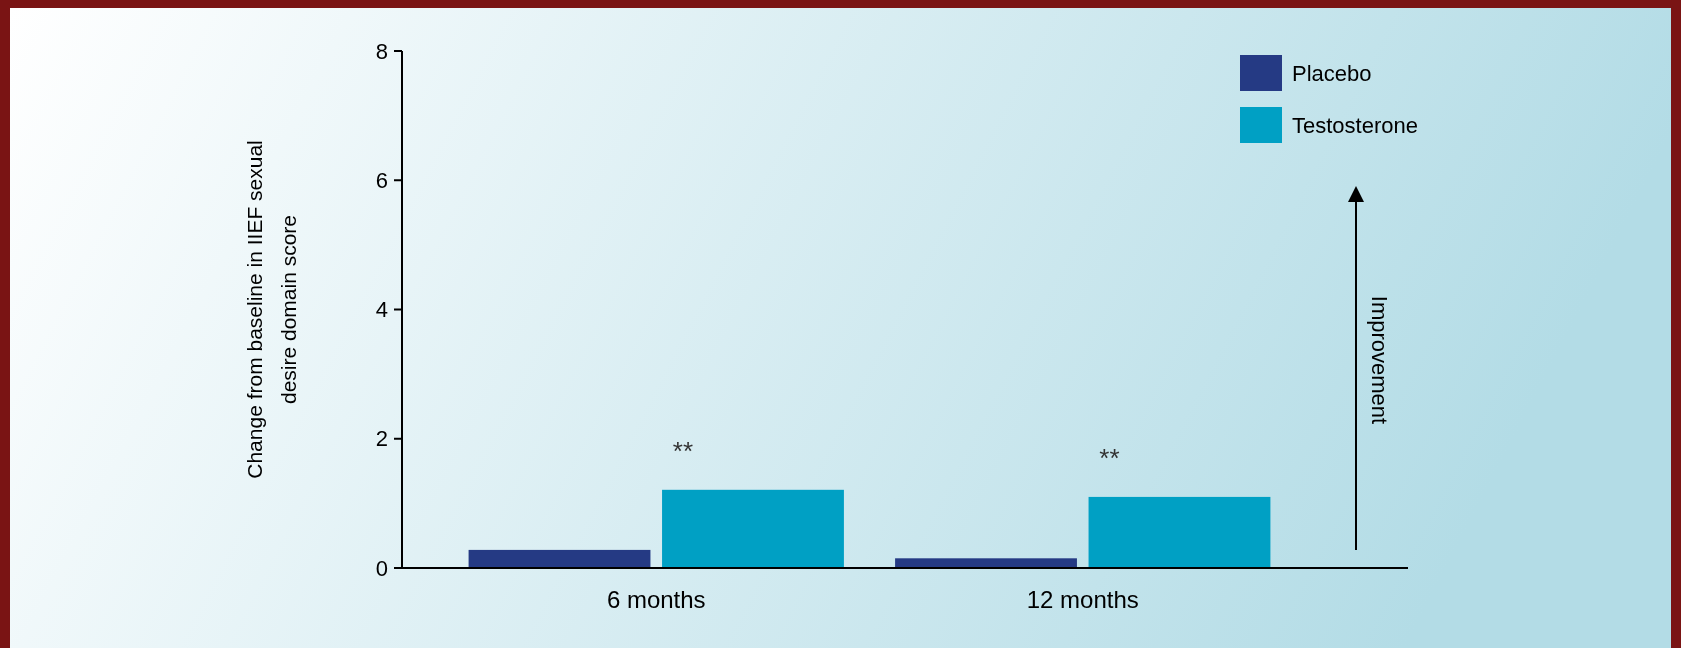 The width and height of the screenshot is (1681, 648). What do you see at coordinates (1379, 360) in the screenshot?
I see `annotation: Improvement` at bounding box center [1379, 360].